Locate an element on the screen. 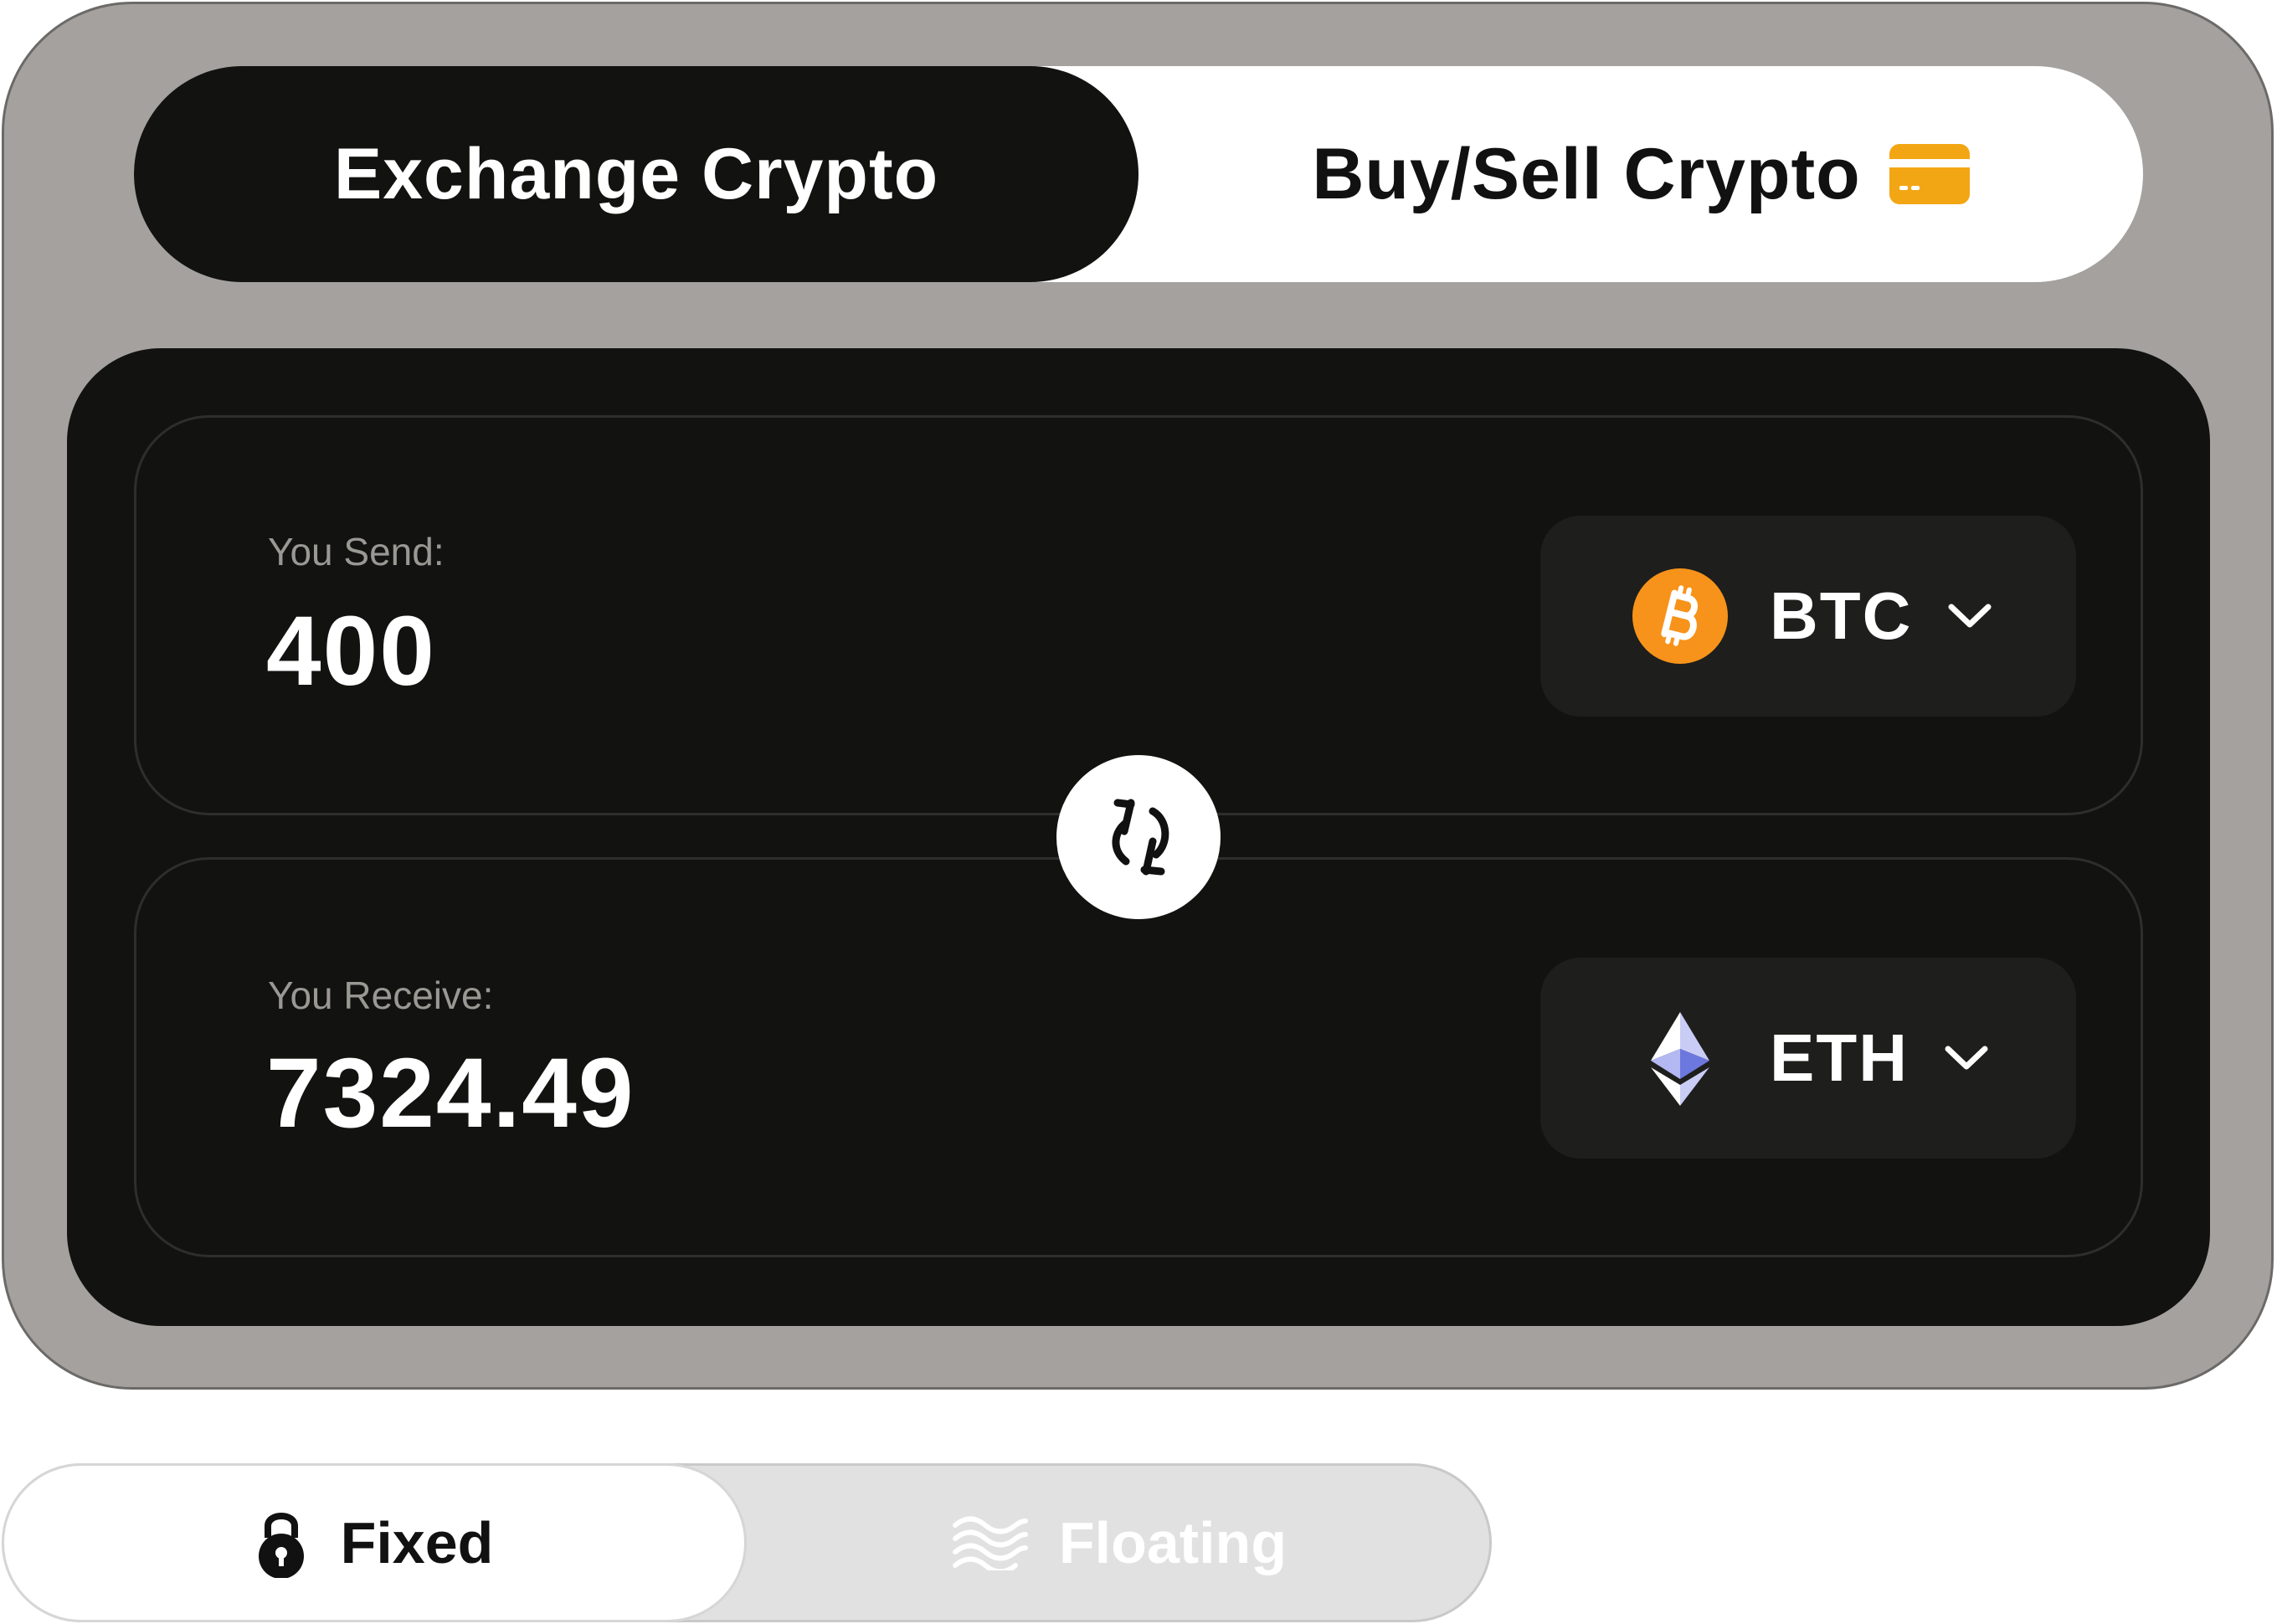 The width and height of the screenshot is (2277, 1624). rate-option-floating: Floating is located at coordinates (1119, 1542).